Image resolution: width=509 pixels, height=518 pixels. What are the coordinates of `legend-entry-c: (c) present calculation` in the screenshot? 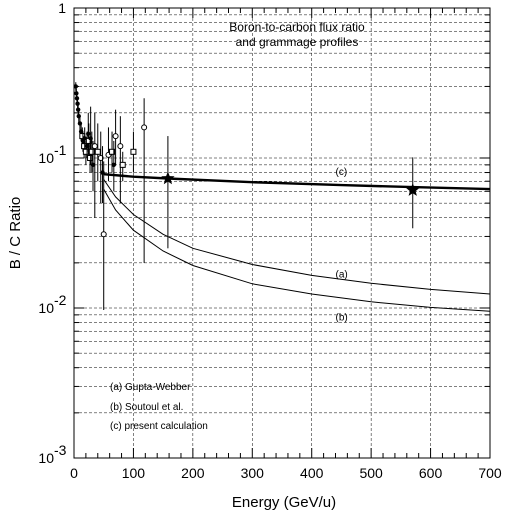 It's located at (159, 426).